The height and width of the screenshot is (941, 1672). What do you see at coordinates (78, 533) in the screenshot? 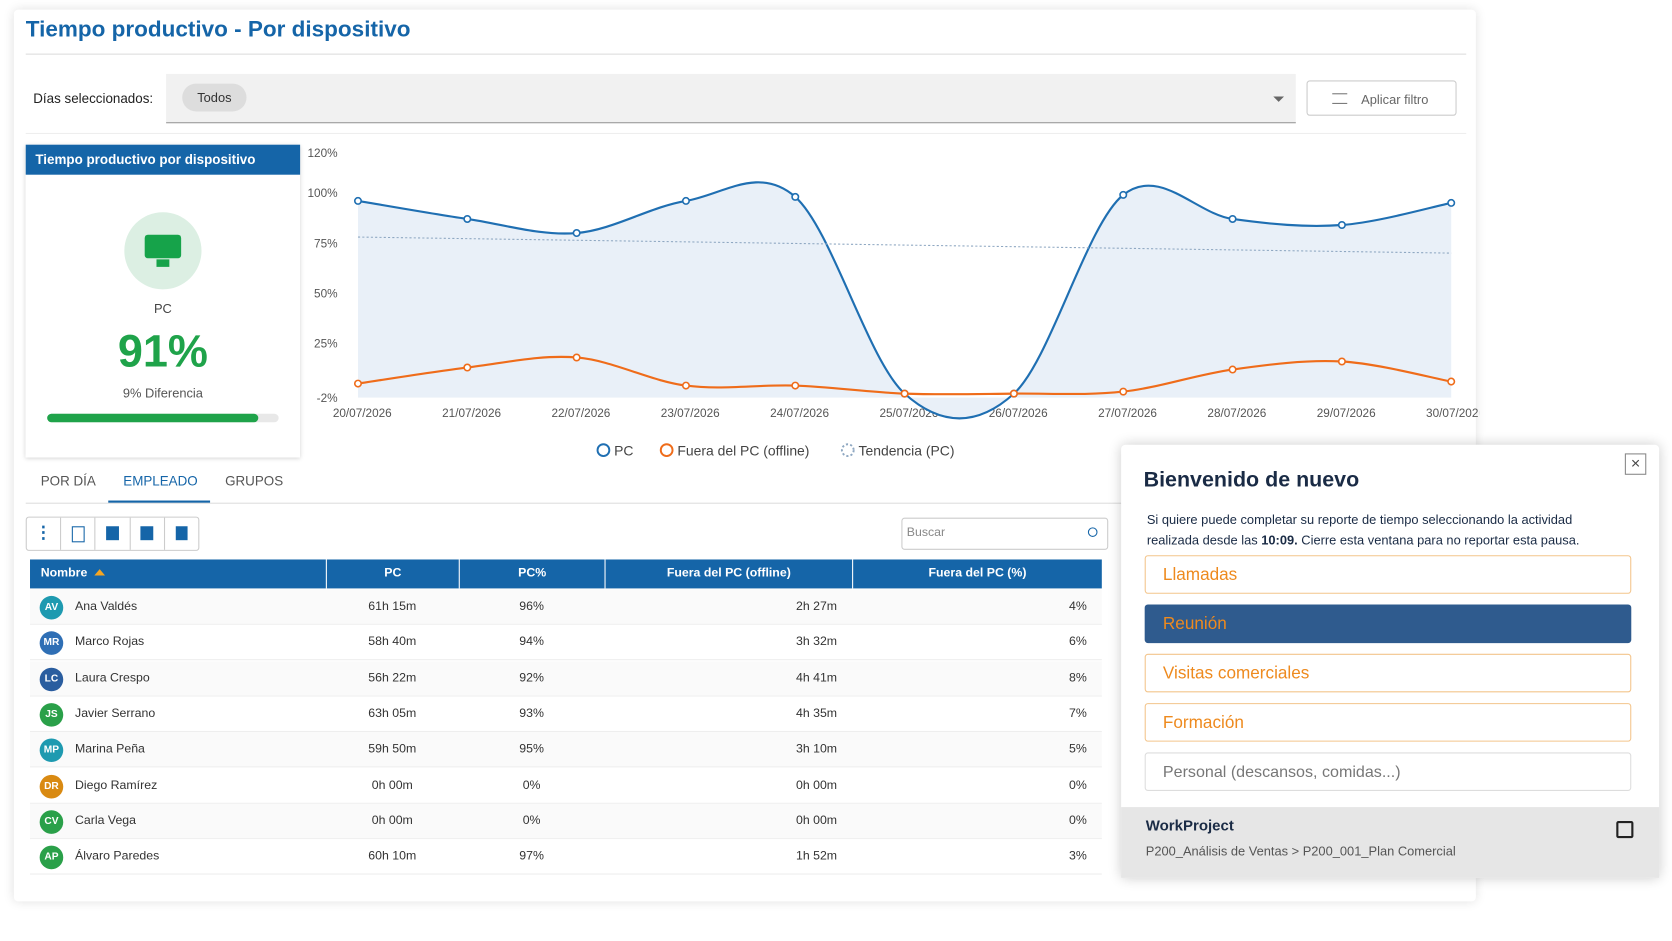
I see `pdf-button` at bounding box center [78, 533].